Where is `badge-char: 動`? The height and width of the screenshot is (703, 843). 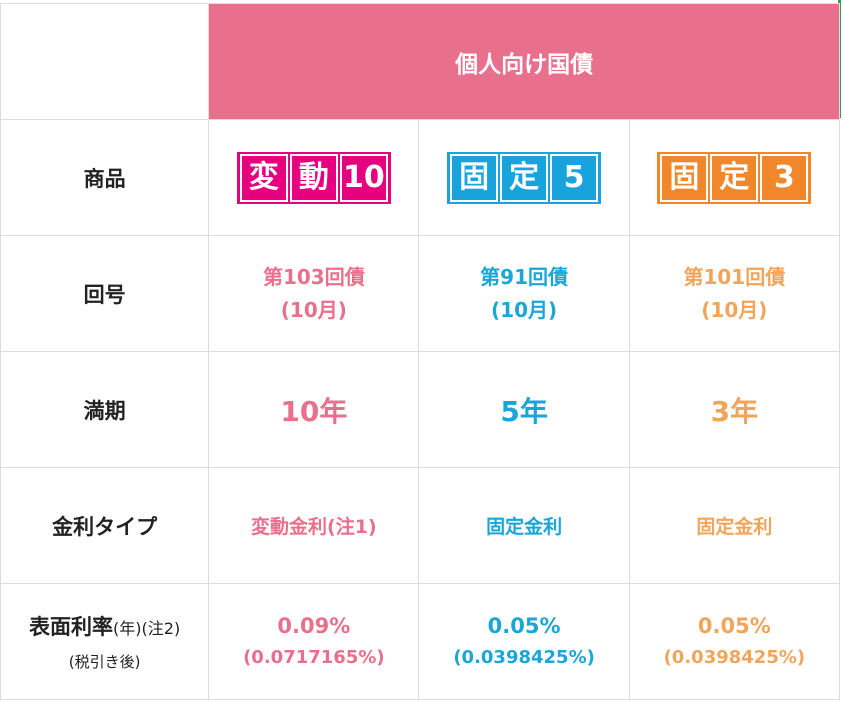
badge-char: 動 is located at coordinates (313, 177).